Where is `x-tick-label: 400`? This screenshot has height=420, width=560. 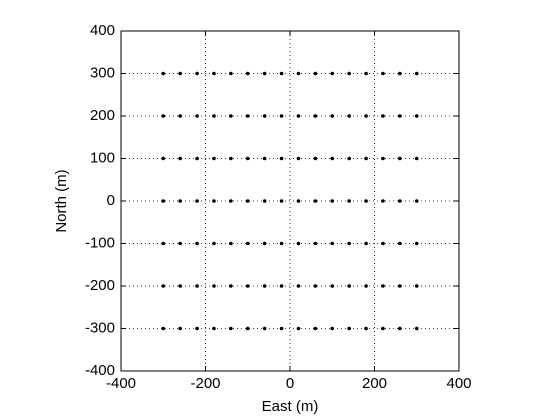 x-tick-label: 400 is located at coordinates (458, 383).